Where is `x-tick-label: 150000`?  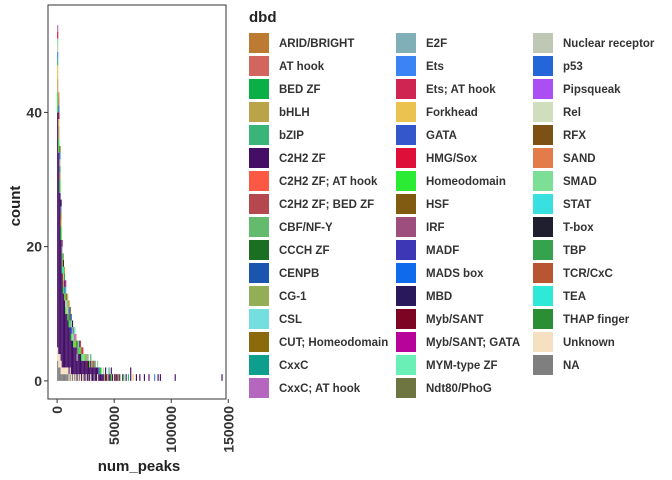
x-tick-label: 150000 is located at coordinates (228, 429).